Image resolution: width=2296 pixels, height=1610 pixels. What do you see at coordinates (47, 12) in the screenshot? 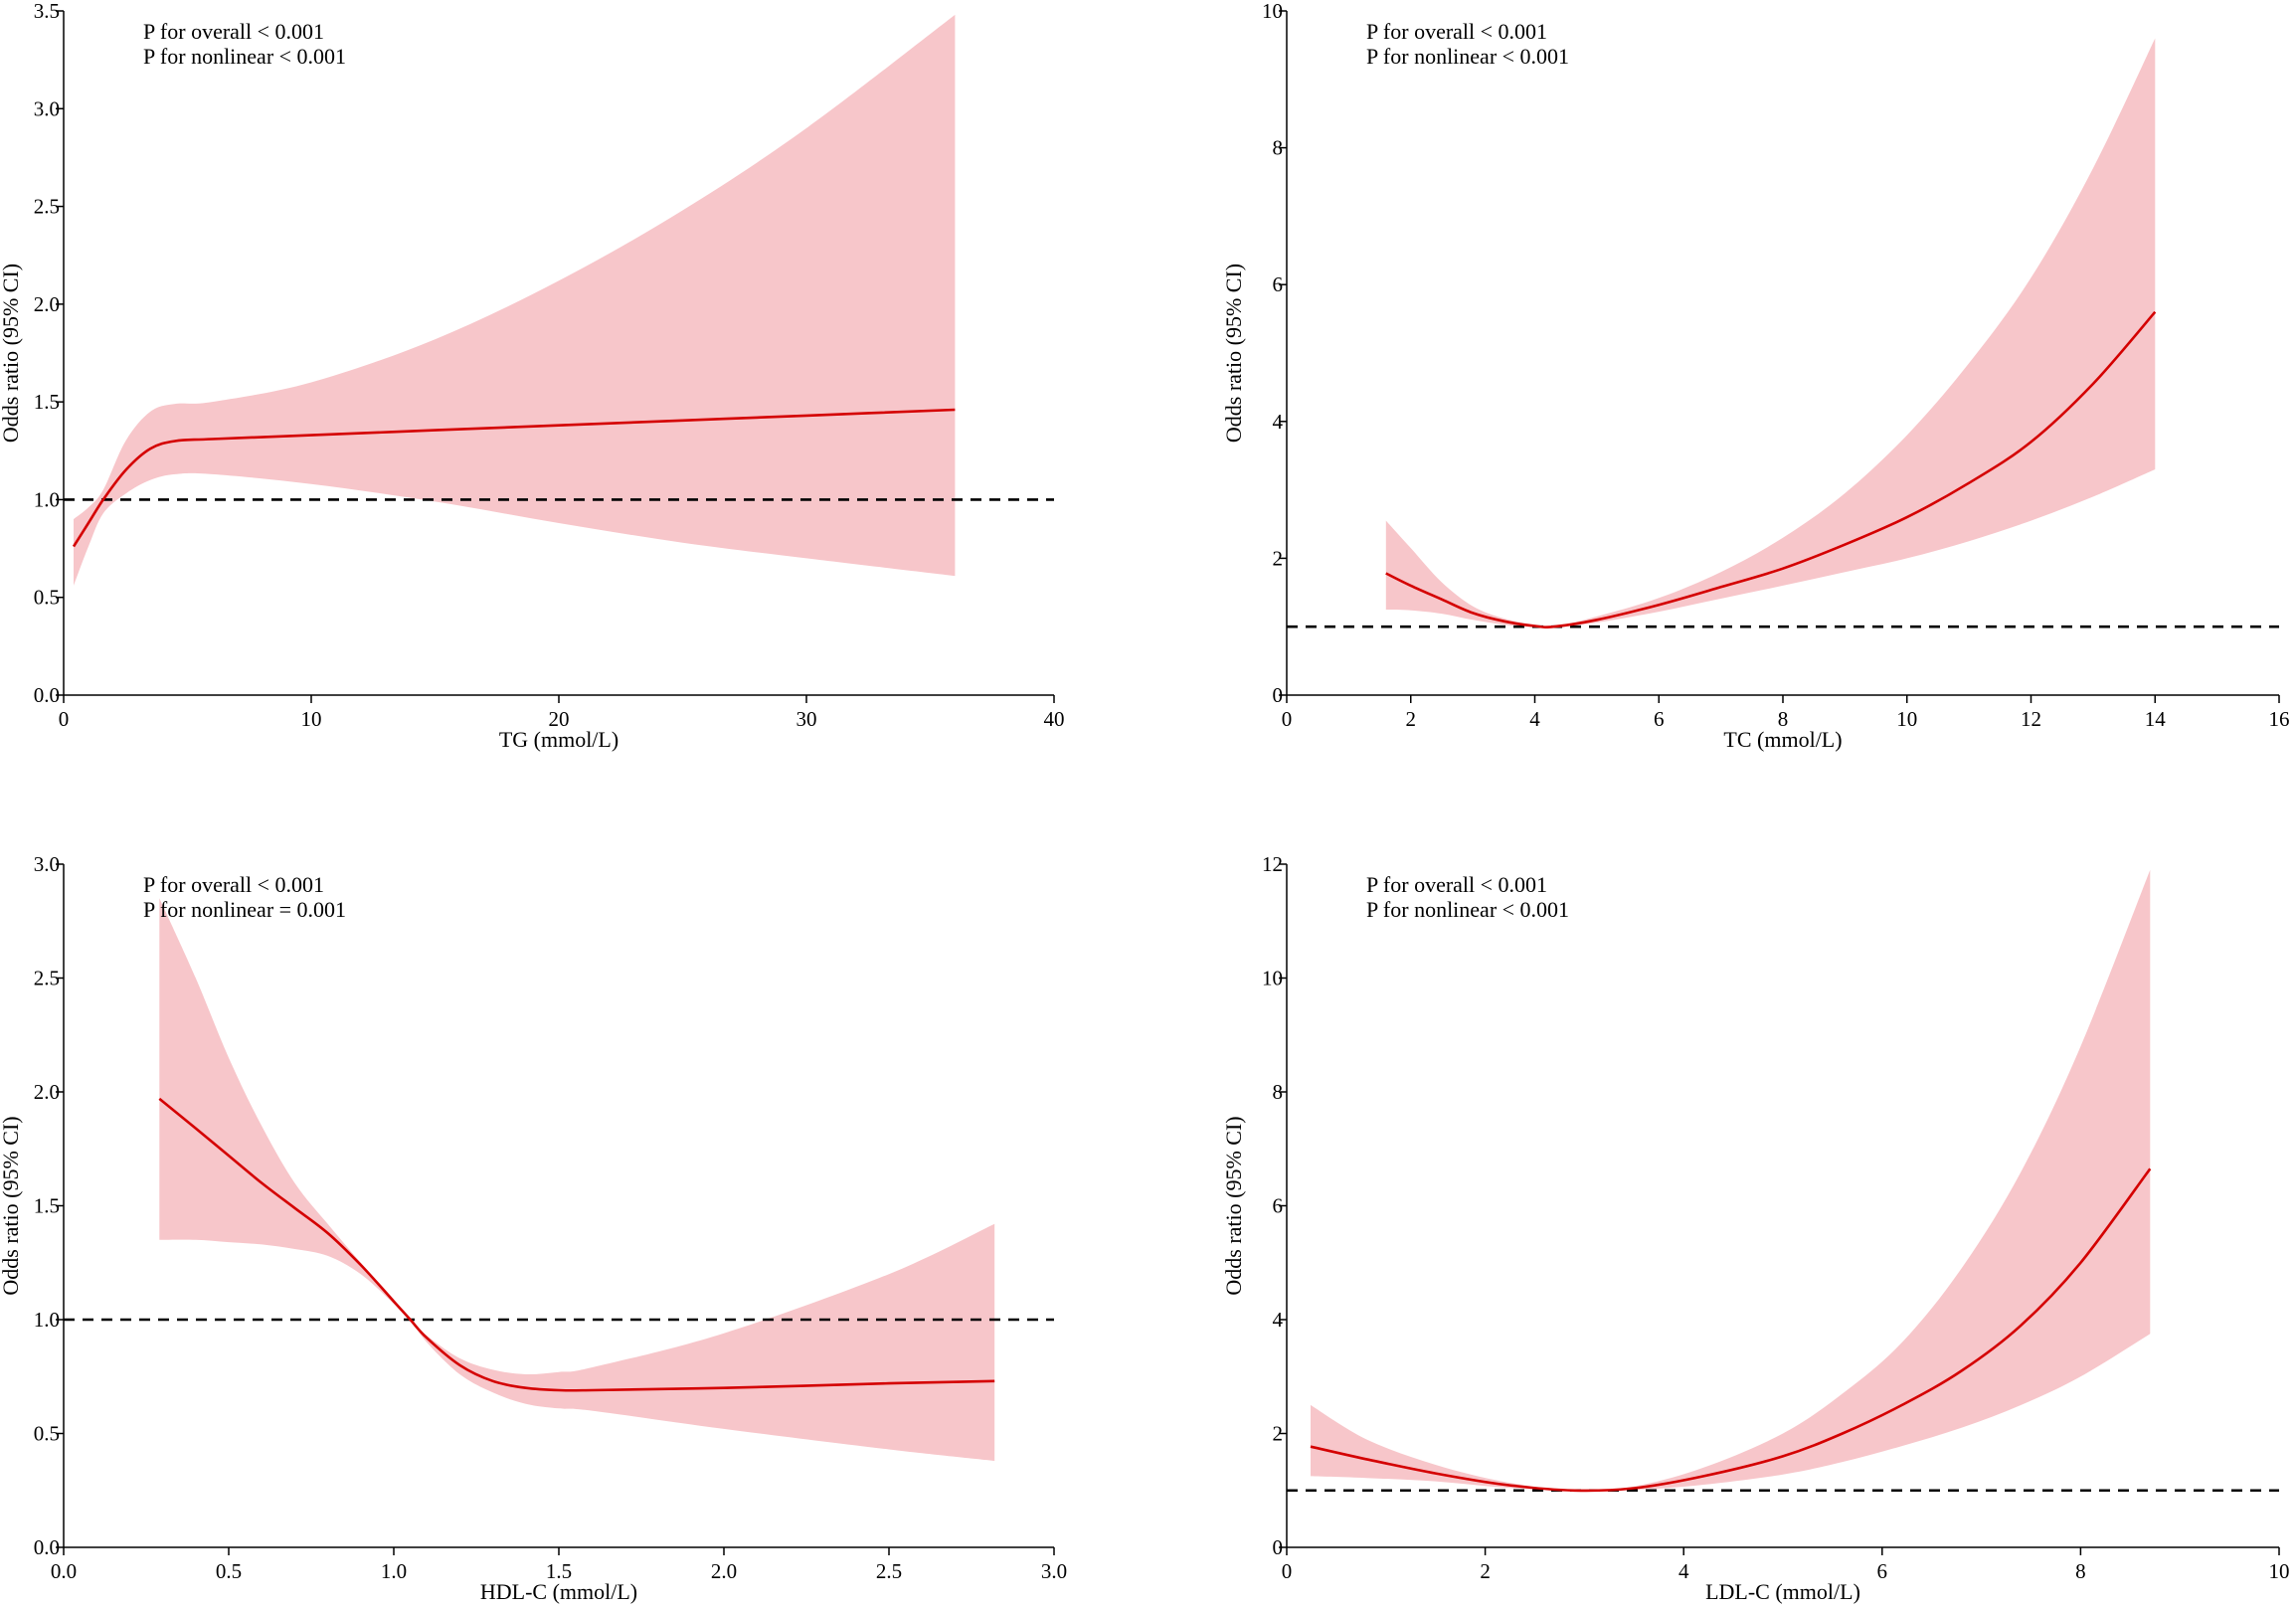
I see `y-tick-label: 3.5` at bounding box center [47, 12].